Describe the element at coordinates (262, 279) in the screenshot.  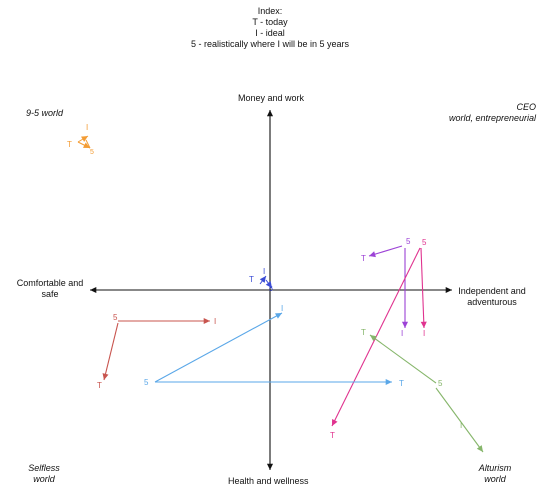
I see `blue-arrow-a-arrowhead` at that location.